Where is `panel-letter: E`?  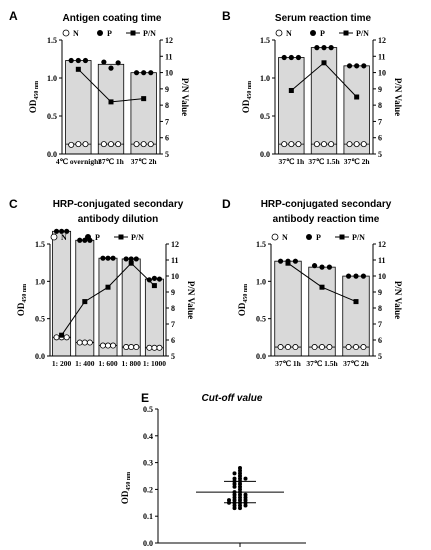
panel-letter: E is located at coordinates (145, 398).